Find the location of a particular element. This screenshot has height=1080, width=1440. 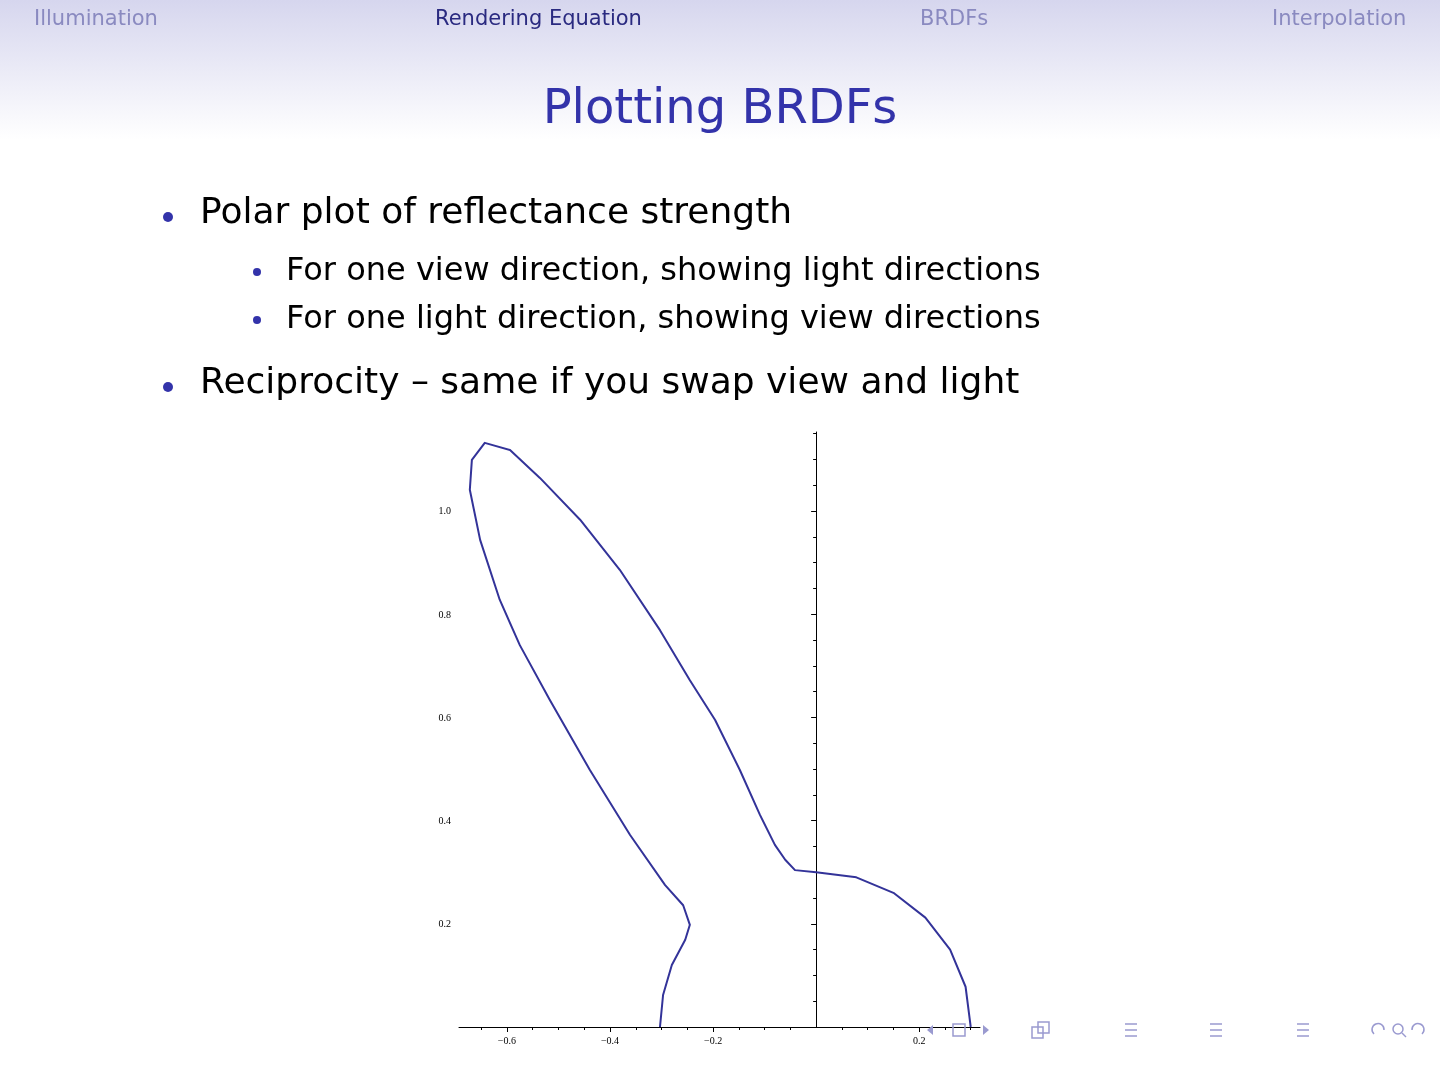

y-tick-label: 0.2 is located at coordinates (444, 924).